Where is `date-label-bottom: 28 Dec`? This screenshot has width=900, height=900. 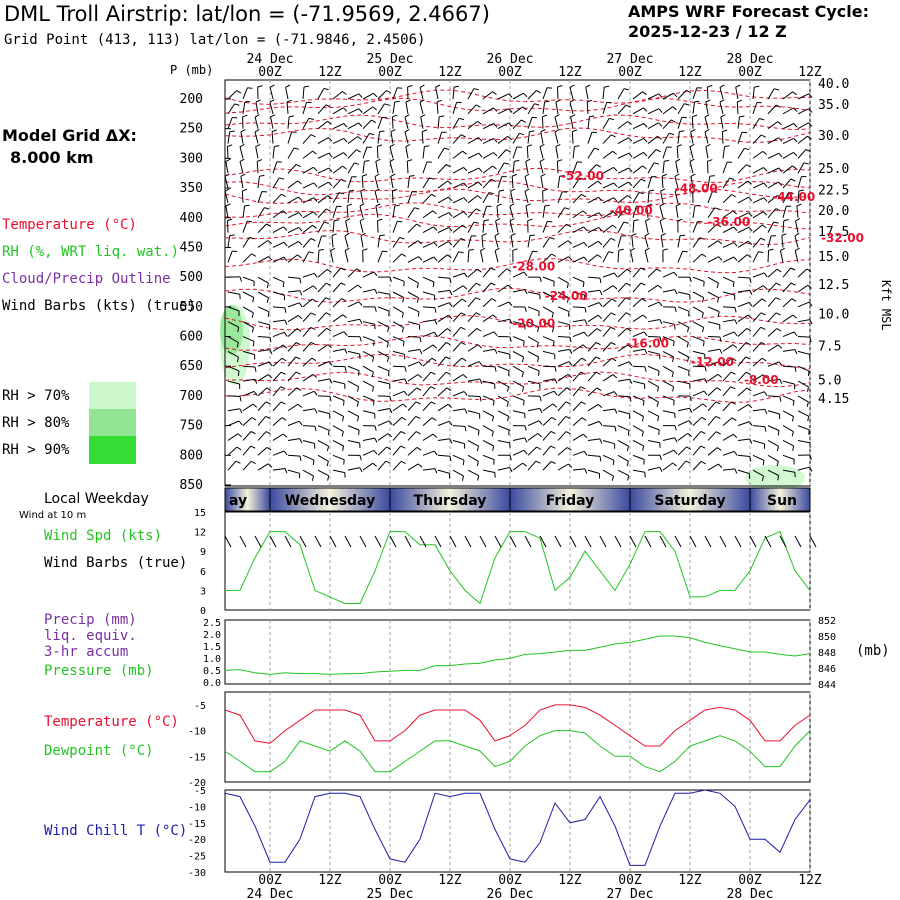 date-label-bottom: 28 Dec is located at coordinates (750, 893).